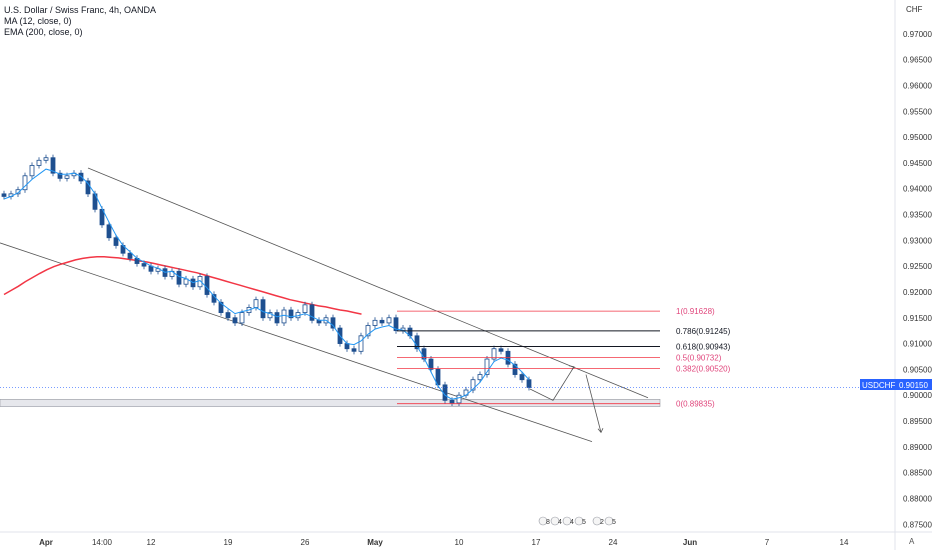 The width and height of the screenshot is (932, 550). I want to click on price-tick-label: 0.90500, so click(917, 369).